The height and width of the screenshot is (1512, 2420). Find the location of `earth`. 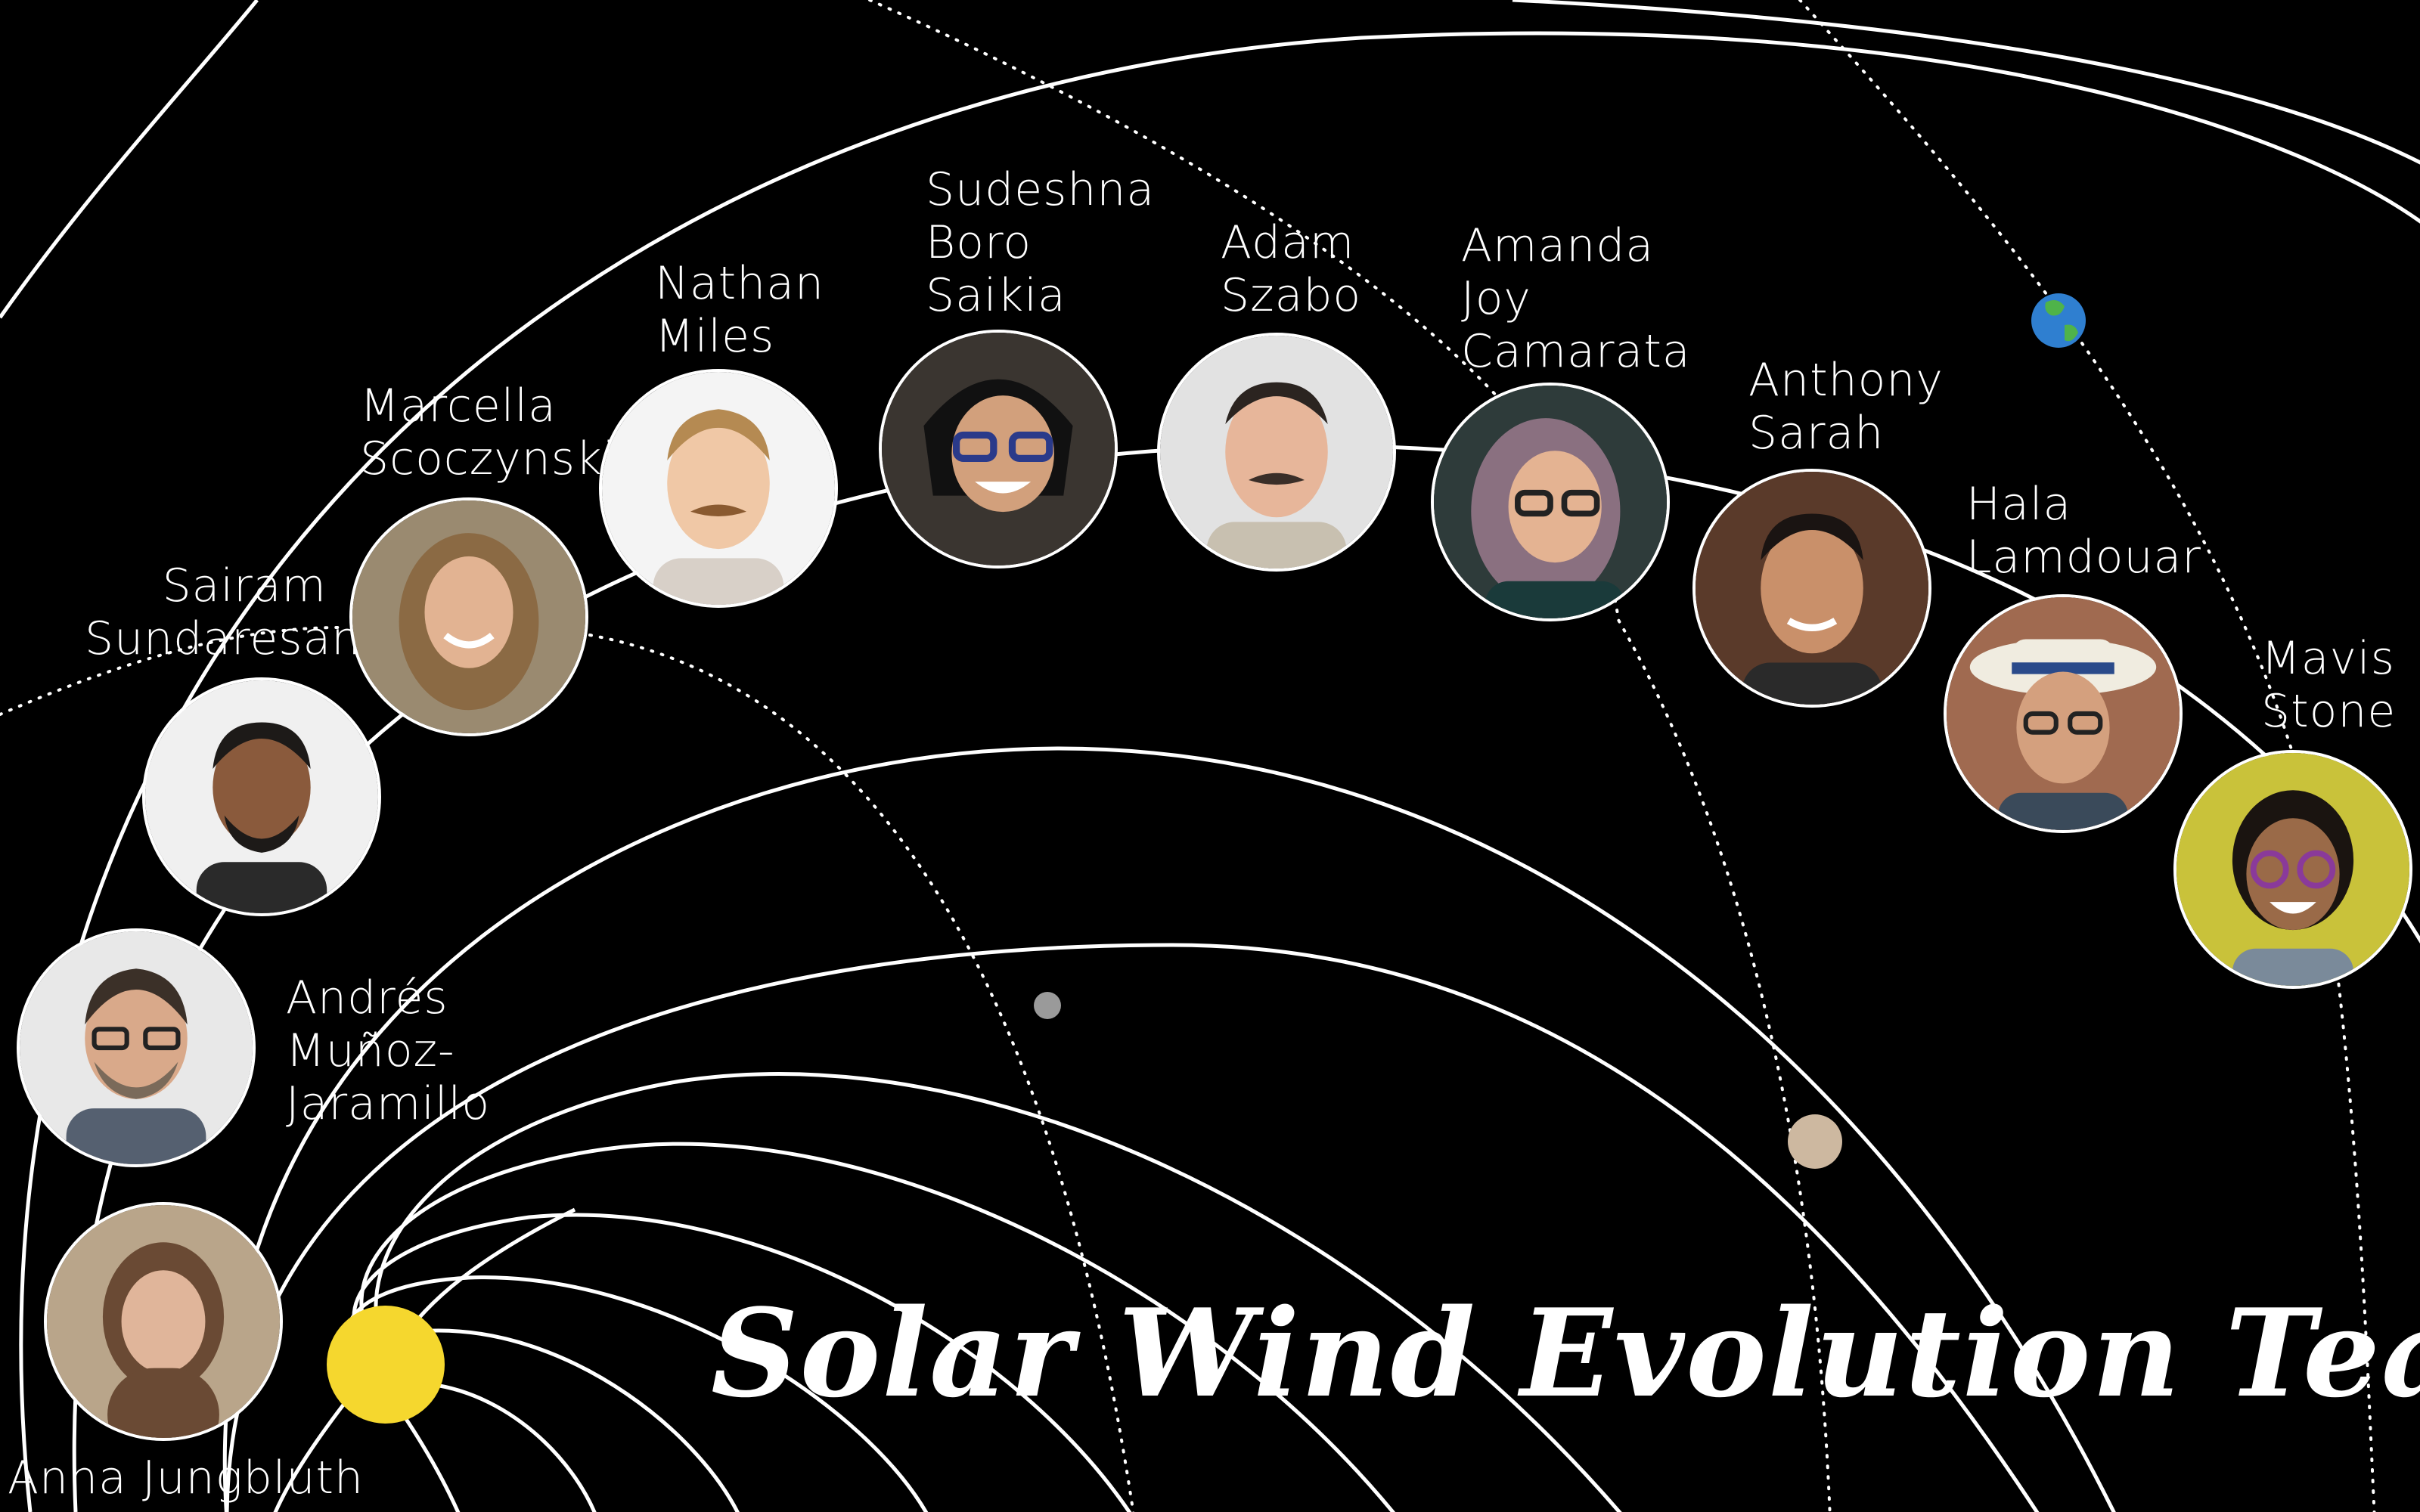

earth is located at coordinates (2058, 320).